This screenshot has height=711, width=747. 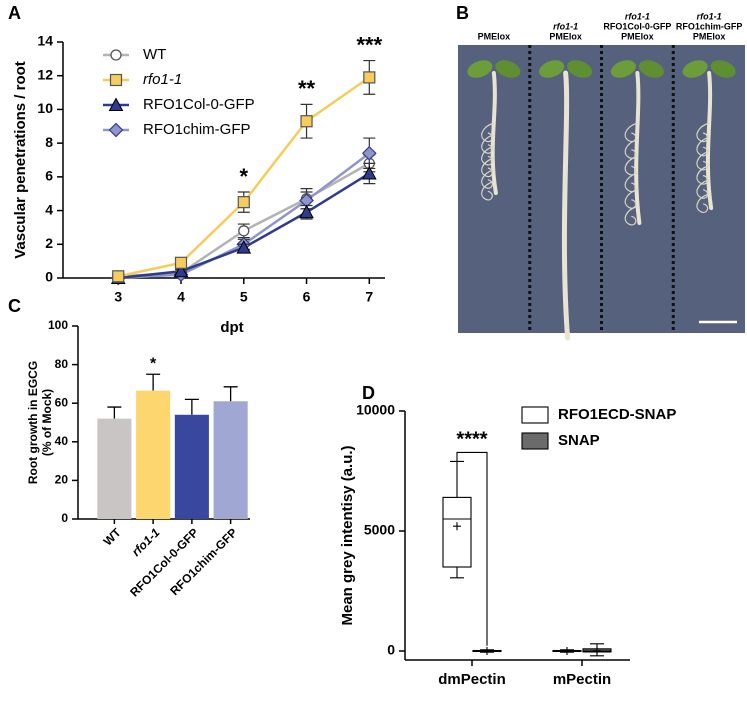 What do you see at coordinates (49, 176) in the screenshot?
I see `y-tick-label: 6` at bounding box center [49, 176].